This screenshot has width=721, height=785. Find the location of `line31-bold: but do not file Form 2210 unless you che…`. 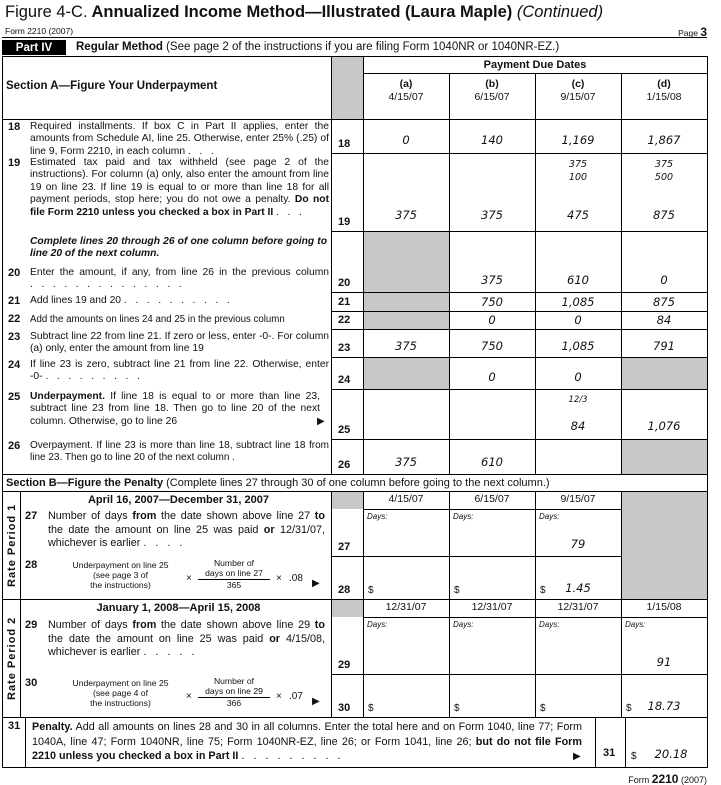

line31-bold: but do not file Form 2210 unless you che… is located at coordinates (307, 749).